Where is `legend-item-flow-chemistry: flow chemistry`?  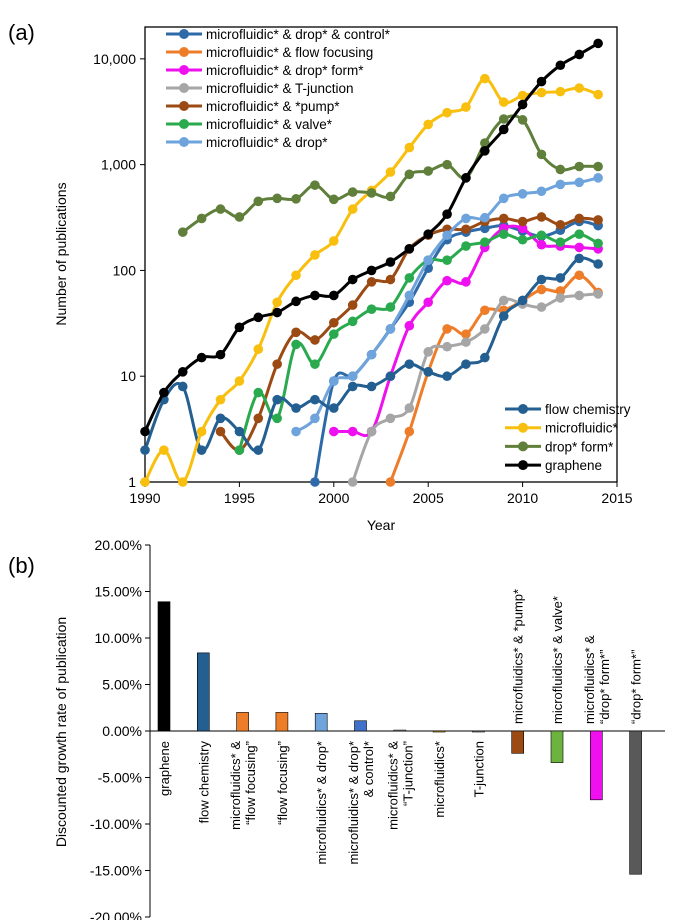 legend-item-flow-chemistry: flow chemistry is located at coordinates (568, 409).